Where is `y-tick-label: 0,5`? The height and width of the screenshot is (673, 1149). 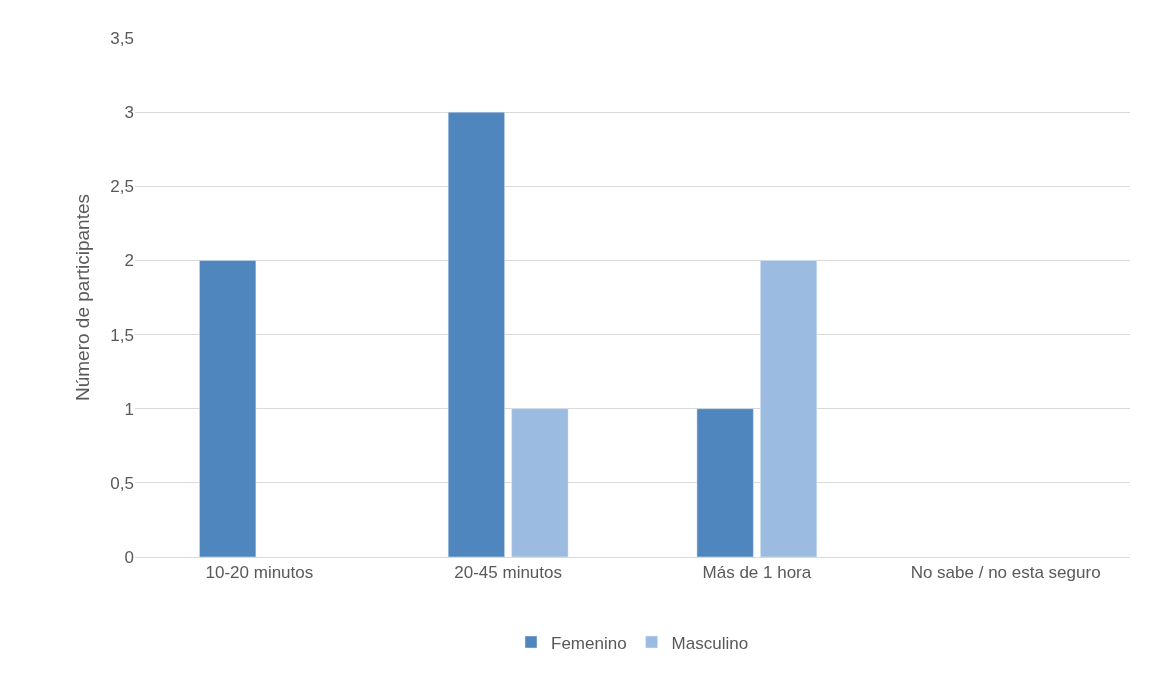 y-tick-label: 0,5 is located at coordinates (122, 483).